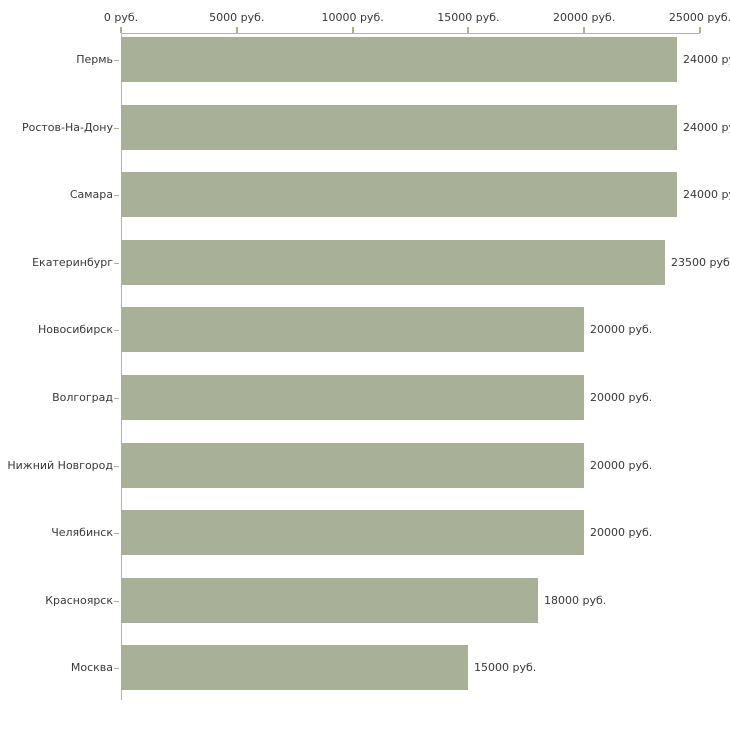 The image size is (730, 730). I want to click on x-axis-line, so click(410, 33).